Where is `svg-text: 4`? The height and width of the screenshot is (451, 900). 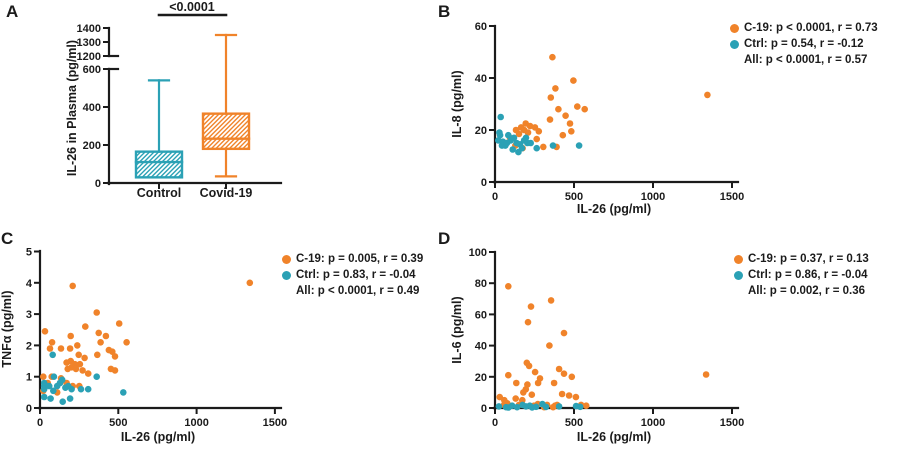 svg-text: 4 is located at coordinates (29, 284).